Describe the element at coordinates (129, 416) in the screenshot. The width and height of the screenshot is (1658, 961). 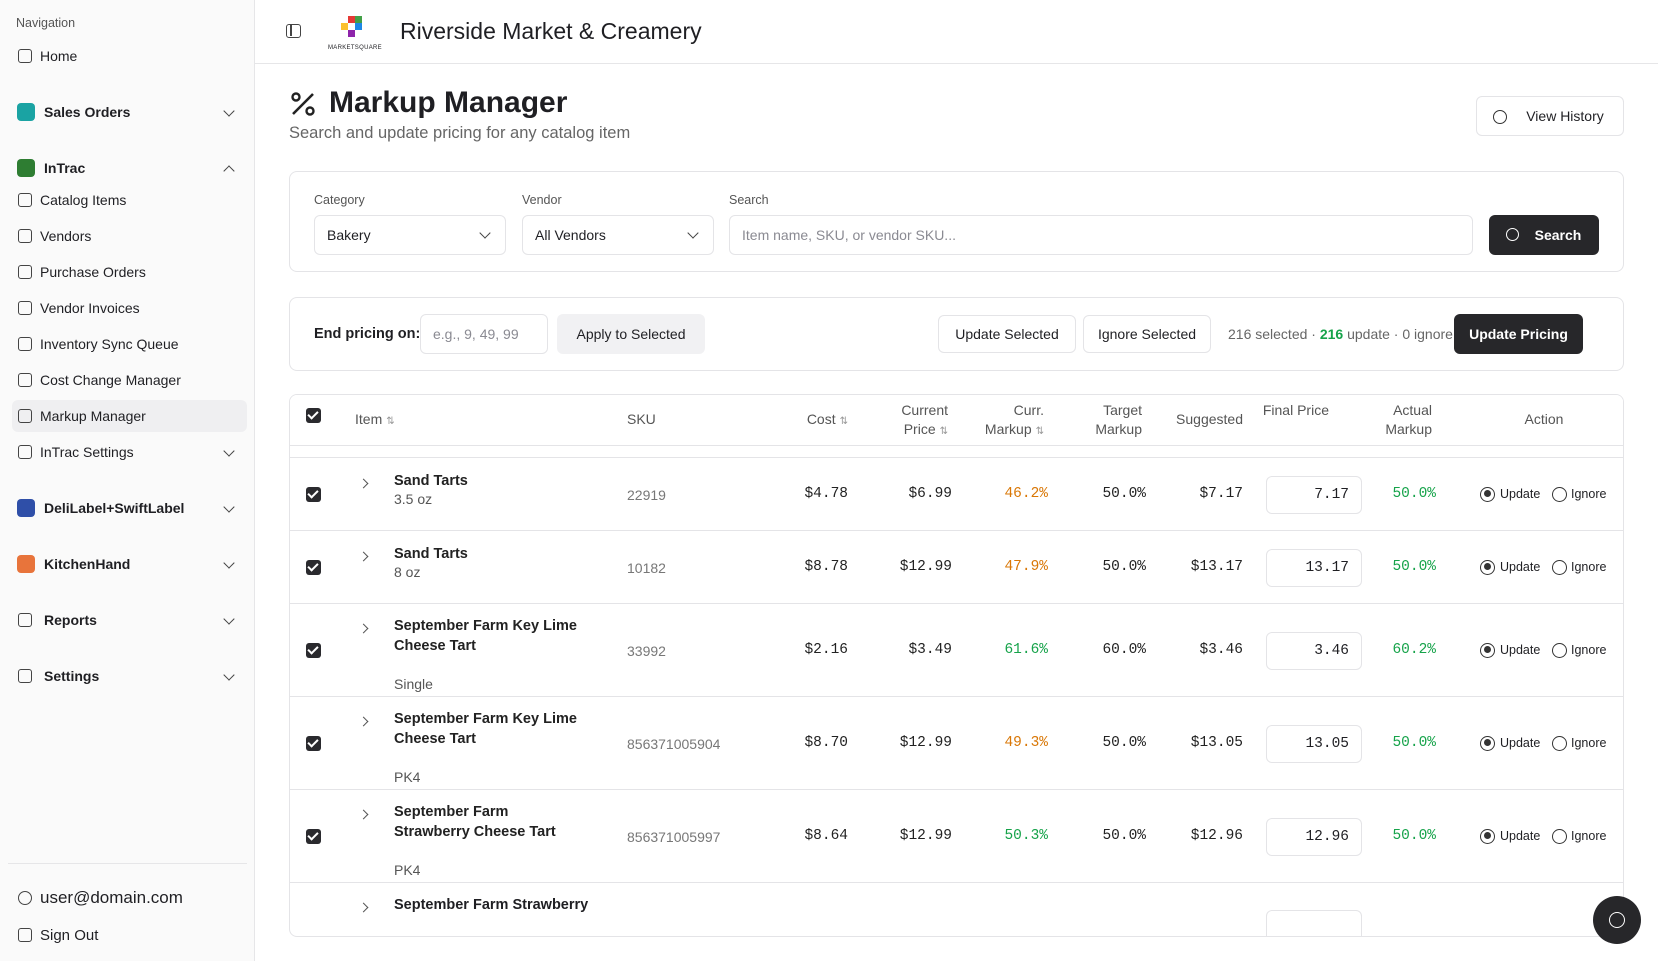
I see `nav-item: Markup Manager` at that location.